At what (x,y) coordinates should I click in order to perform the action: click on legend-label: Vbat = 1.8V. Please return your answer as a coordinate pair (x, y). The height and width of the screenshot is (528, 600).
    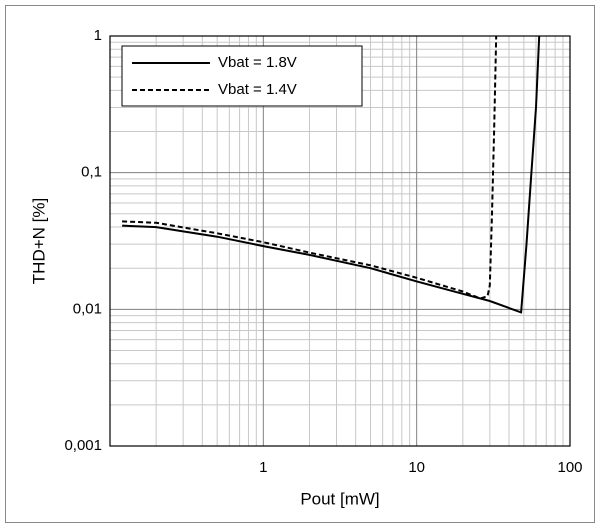
    Looking at the image, I should click on (257, 62).